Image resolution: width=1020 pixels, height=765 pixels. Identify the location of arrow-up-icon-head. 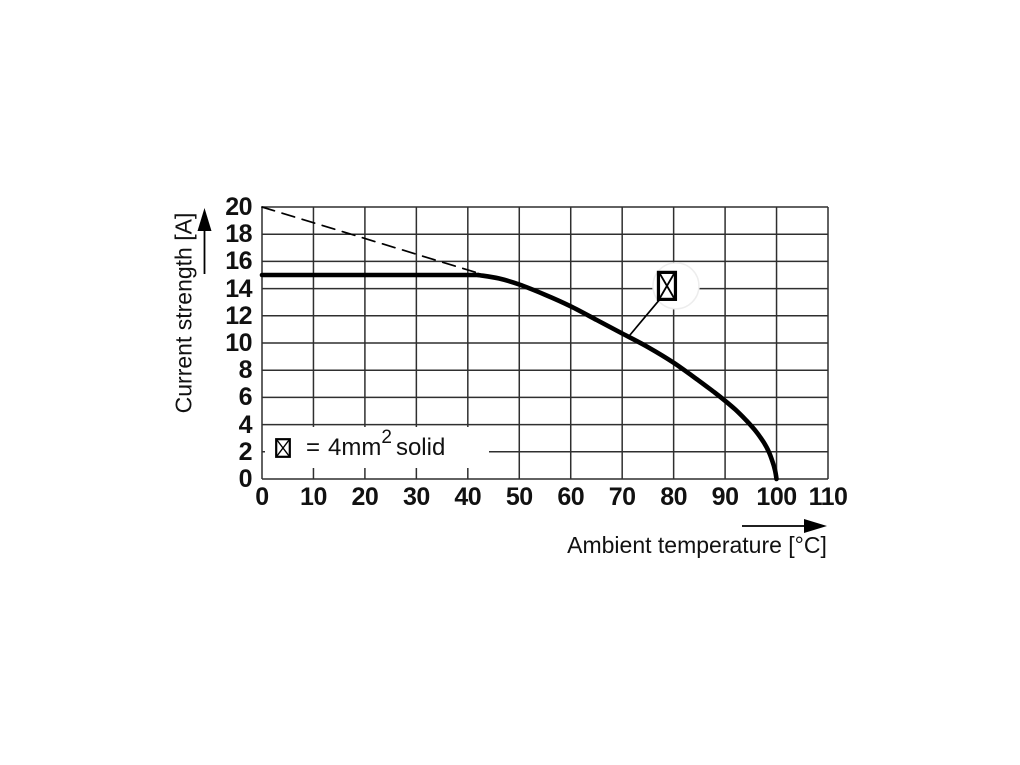
(204, 219).